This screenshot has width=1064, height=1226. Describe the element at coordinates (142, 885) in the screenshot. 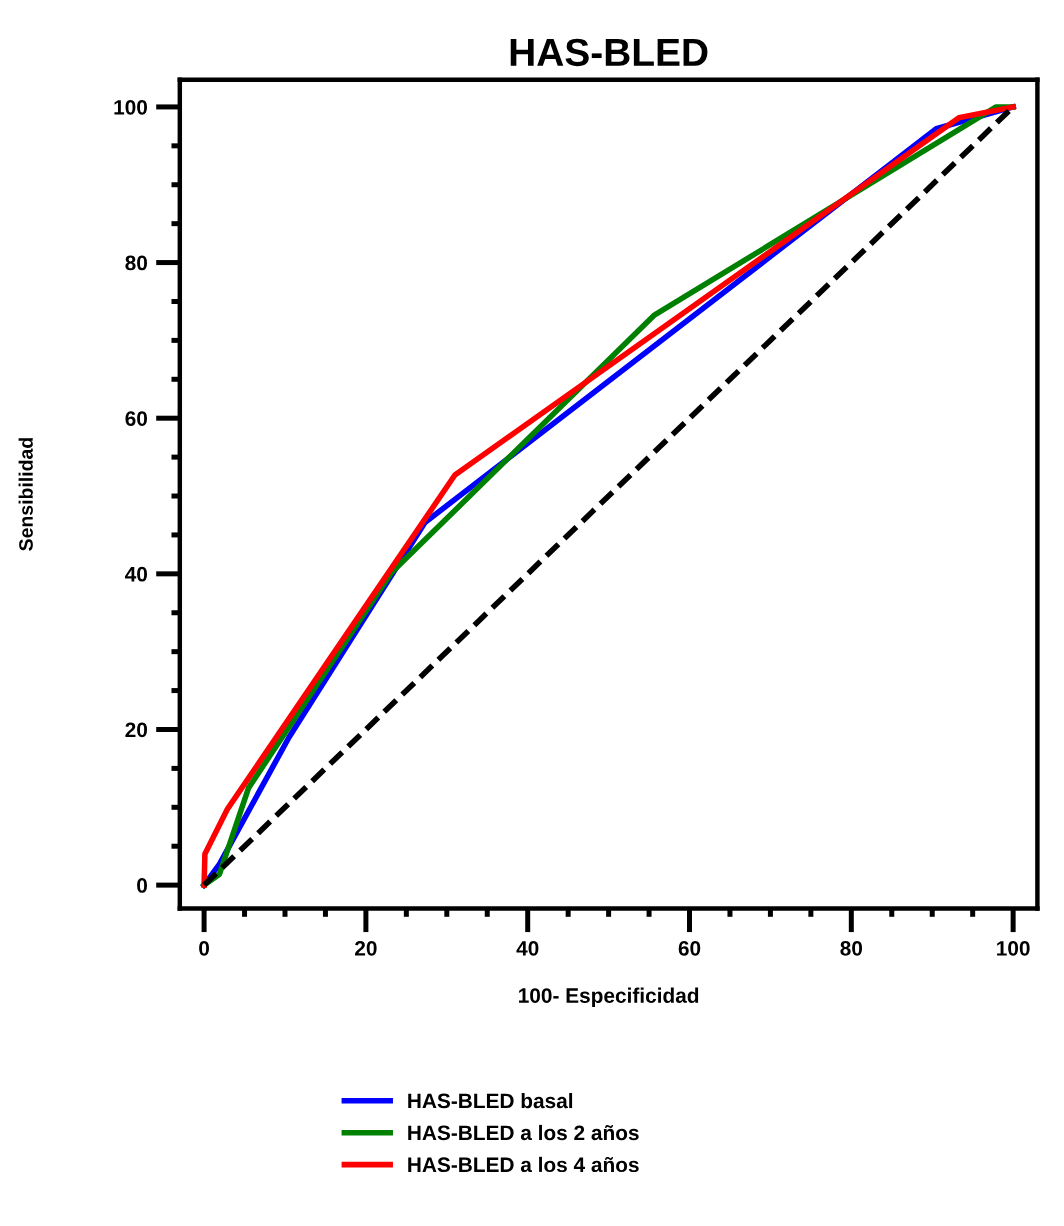

I see `y-tick-label: 0` at that location.